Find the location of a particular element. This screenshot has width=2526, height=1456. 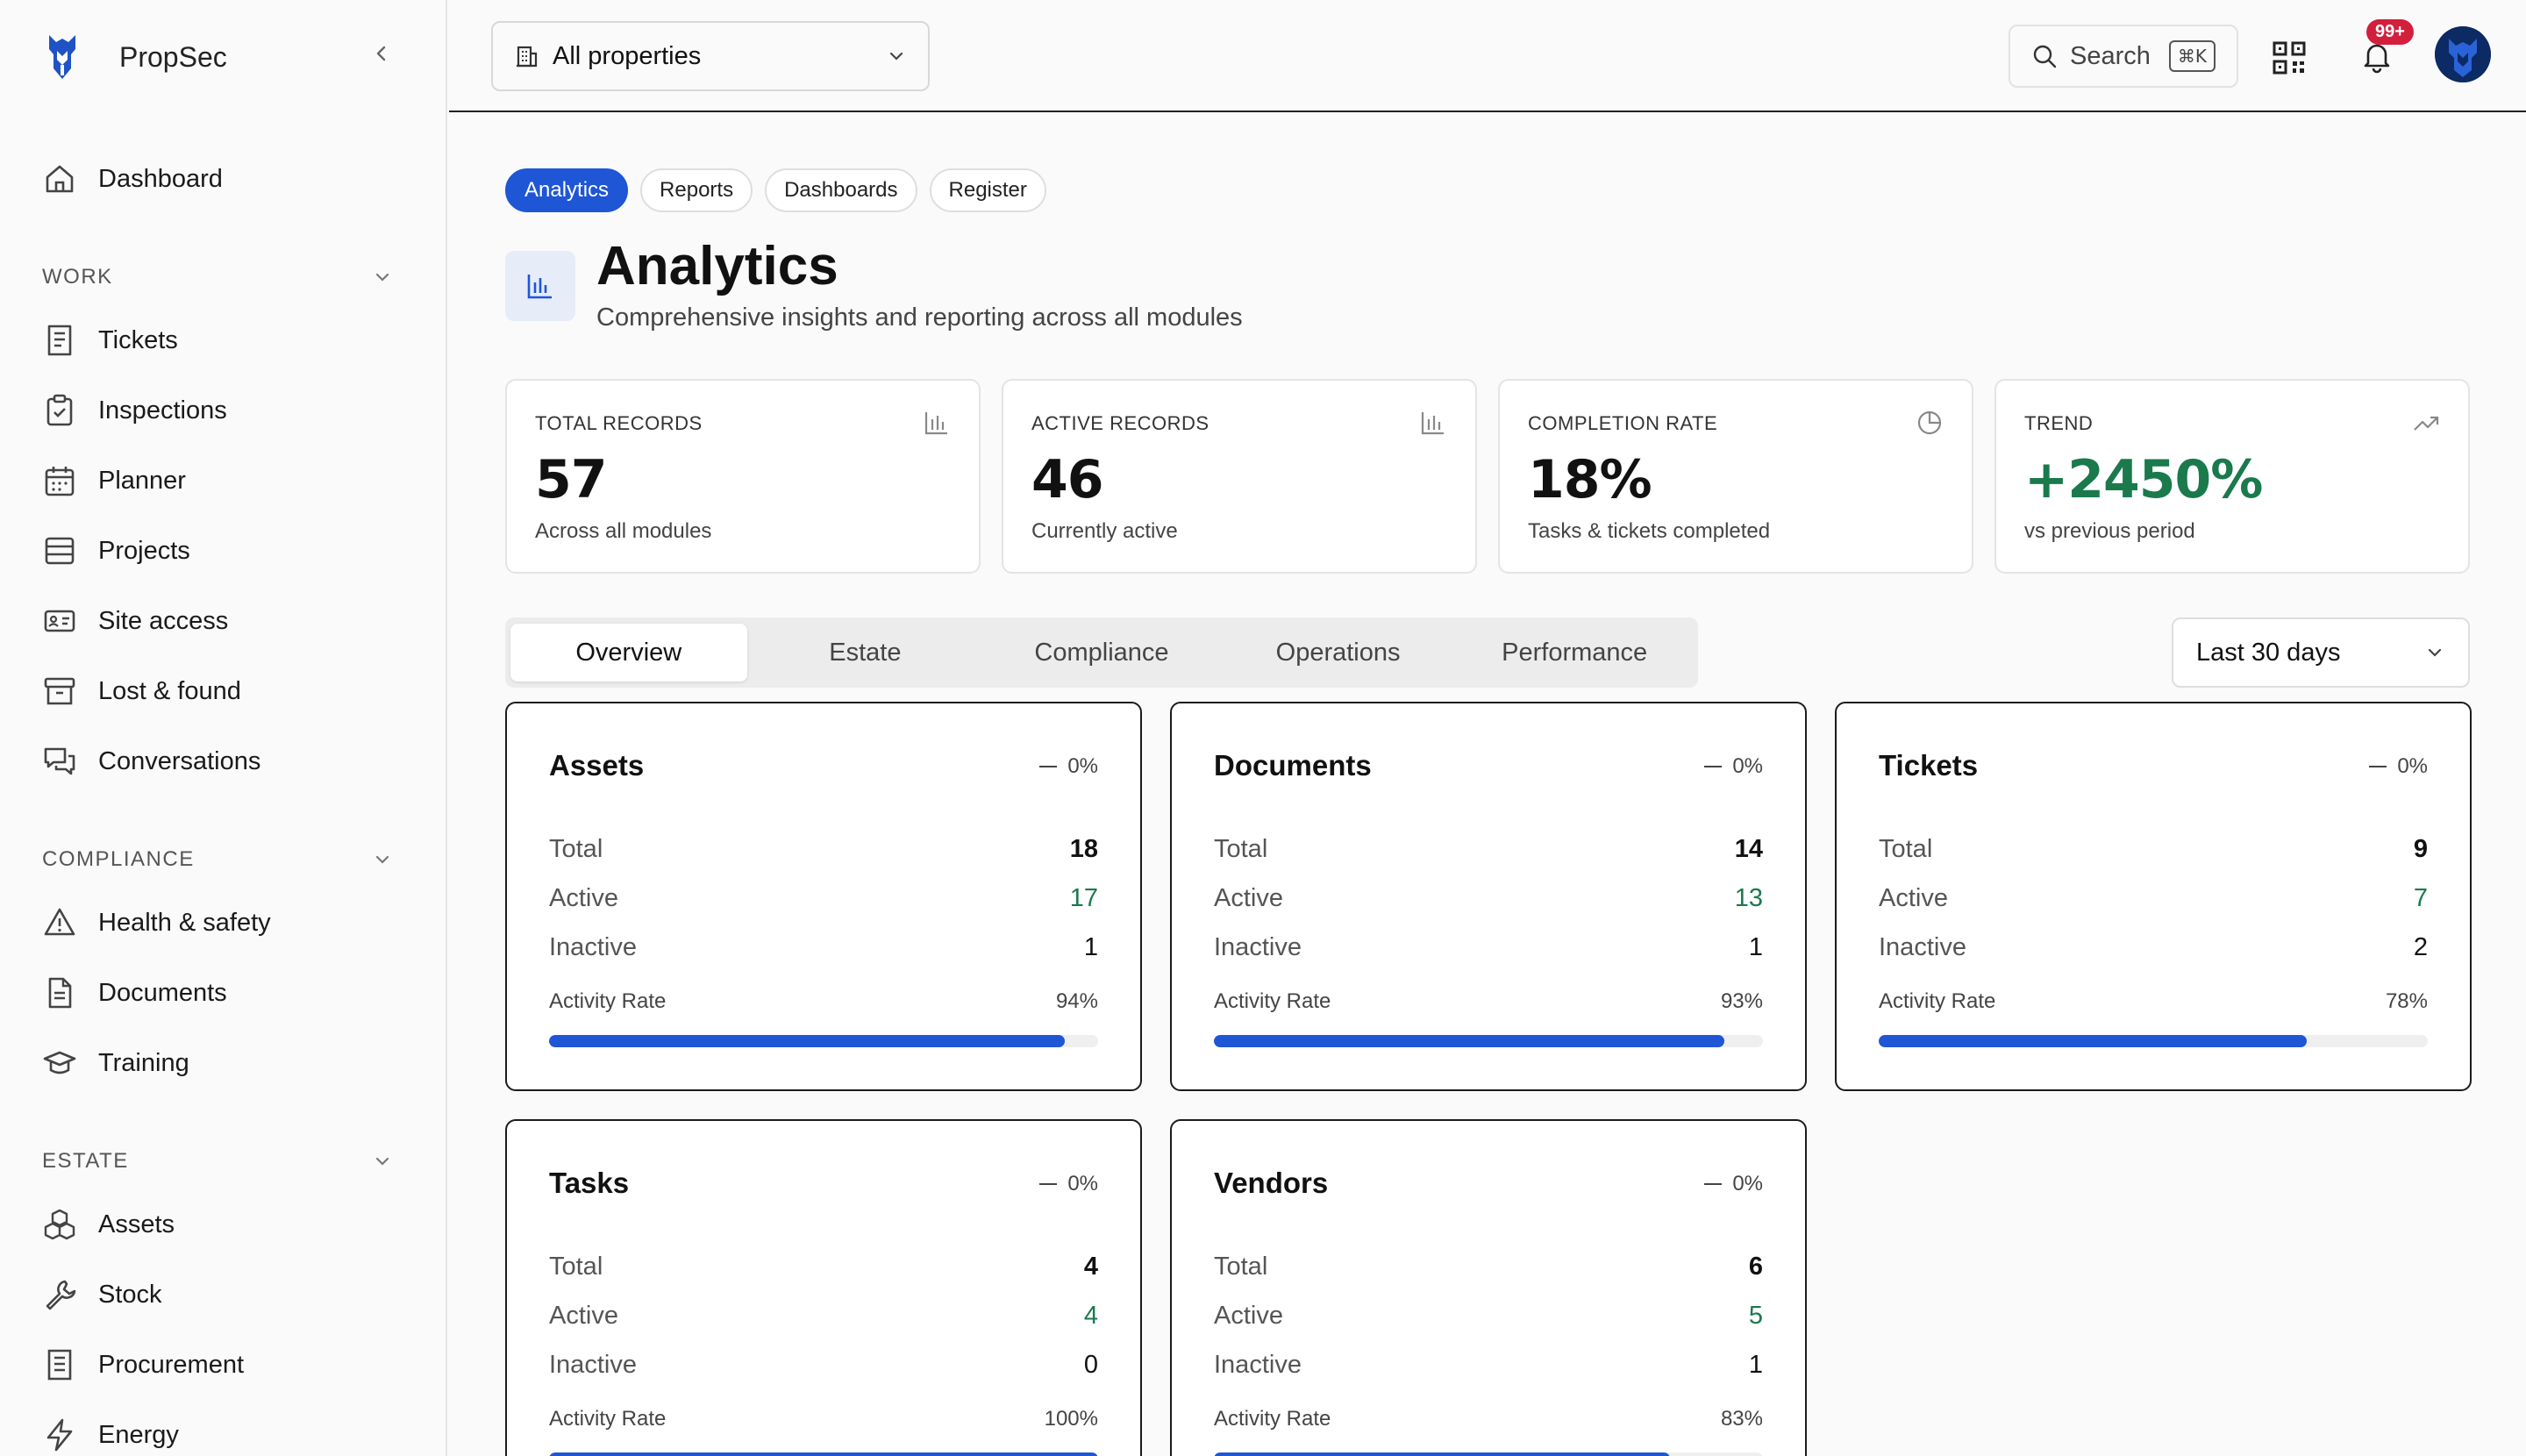

search-button: Search ⌘K is located at coordinates (2123, 56).